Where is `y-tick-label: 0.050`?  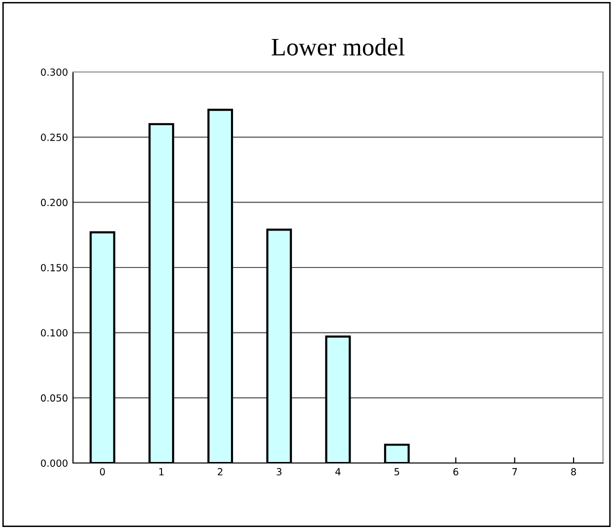
y-tick-label: 0.050 is located at coordinates (54, 398).